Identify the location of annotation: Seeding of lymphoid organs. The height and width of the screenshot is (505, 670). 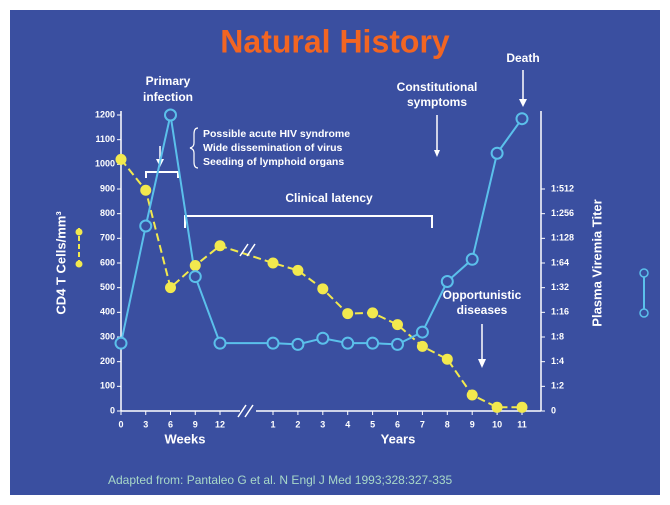
(273, 162).